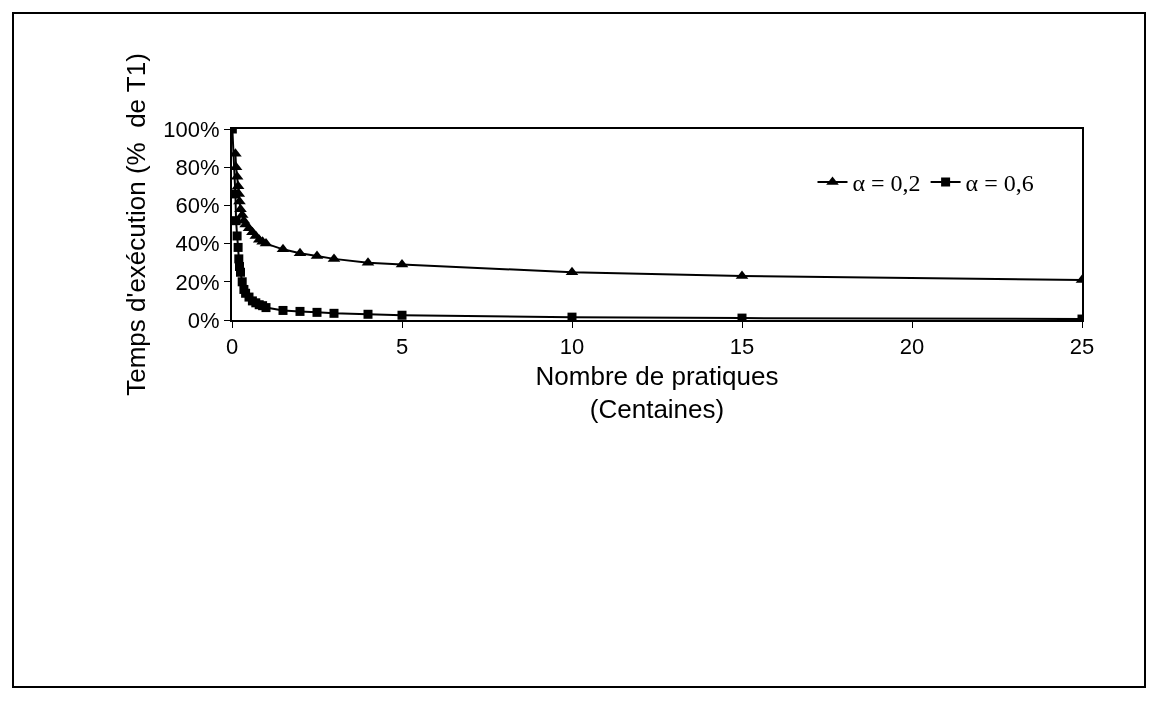 The image size is (1160, 703). I want to click on legend-label: α = 0,6, so click(999, 183).